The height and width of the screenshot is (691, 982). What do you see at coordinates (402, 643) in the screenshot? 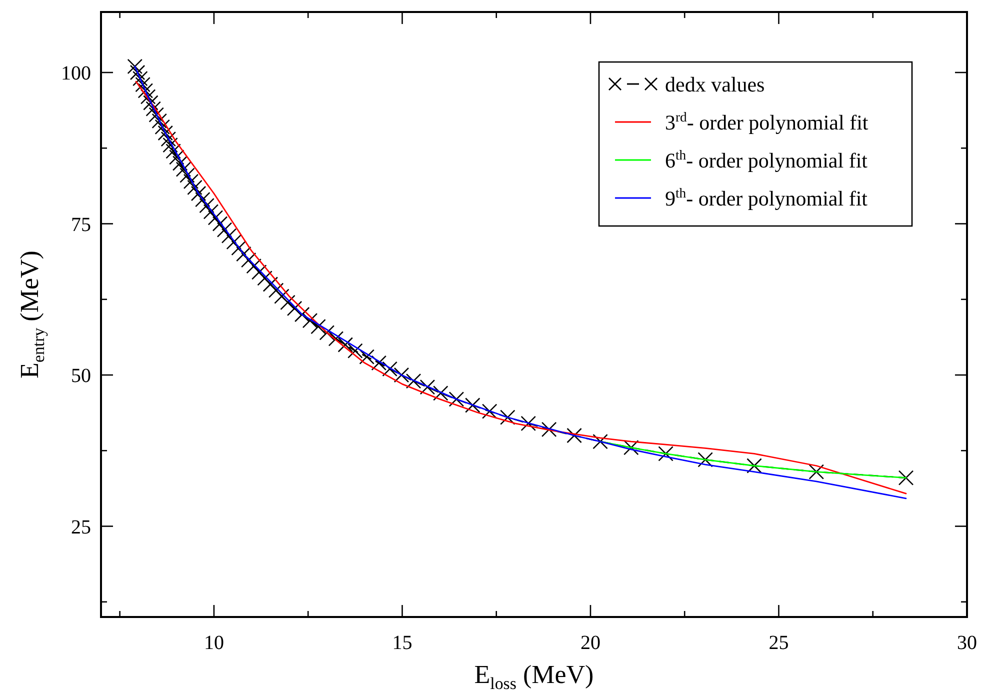
I see `x-tick-label: 15` at bounding box center [402, 643].